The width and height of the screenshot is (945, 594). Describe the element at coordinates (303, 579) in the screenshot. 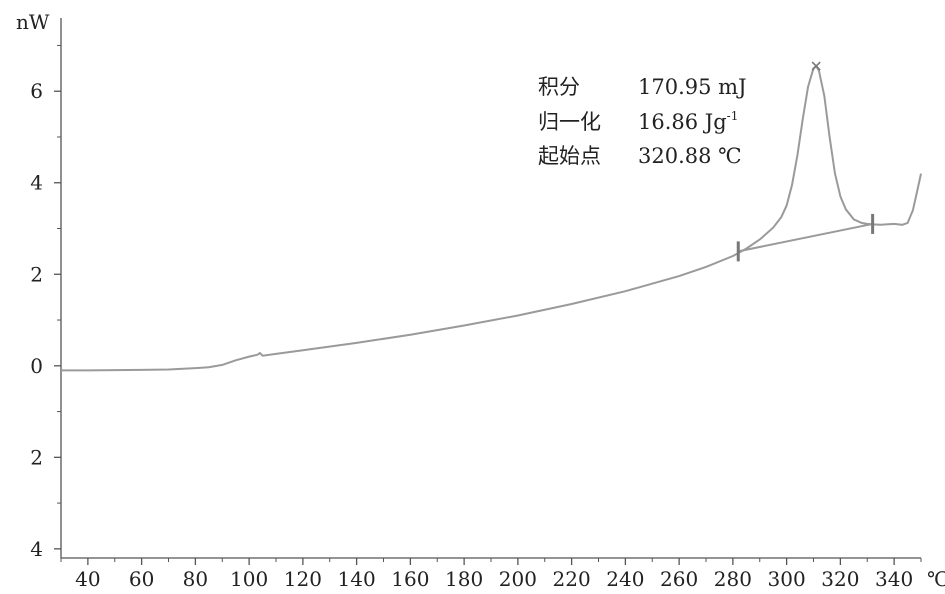

I see `x-tick-label: 120` at that location.